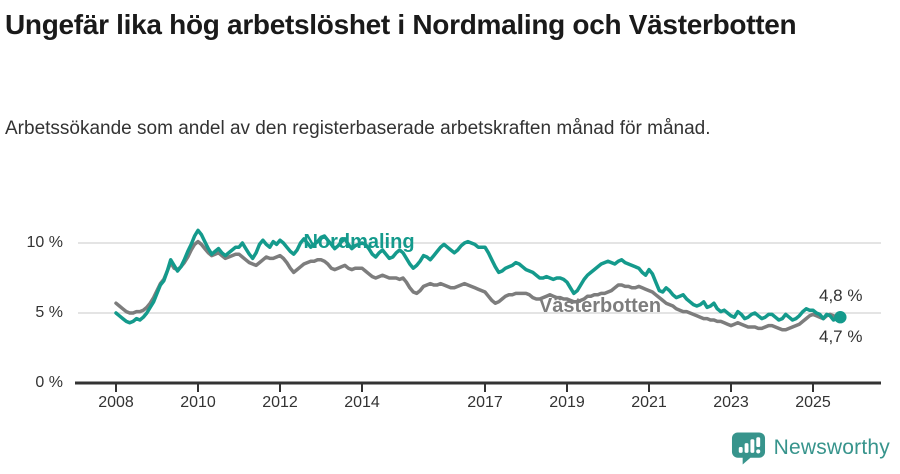 The image size is (900, 474). I want to click on end-value-label-vasterbotten: 4,8 %, so click(841, 295).